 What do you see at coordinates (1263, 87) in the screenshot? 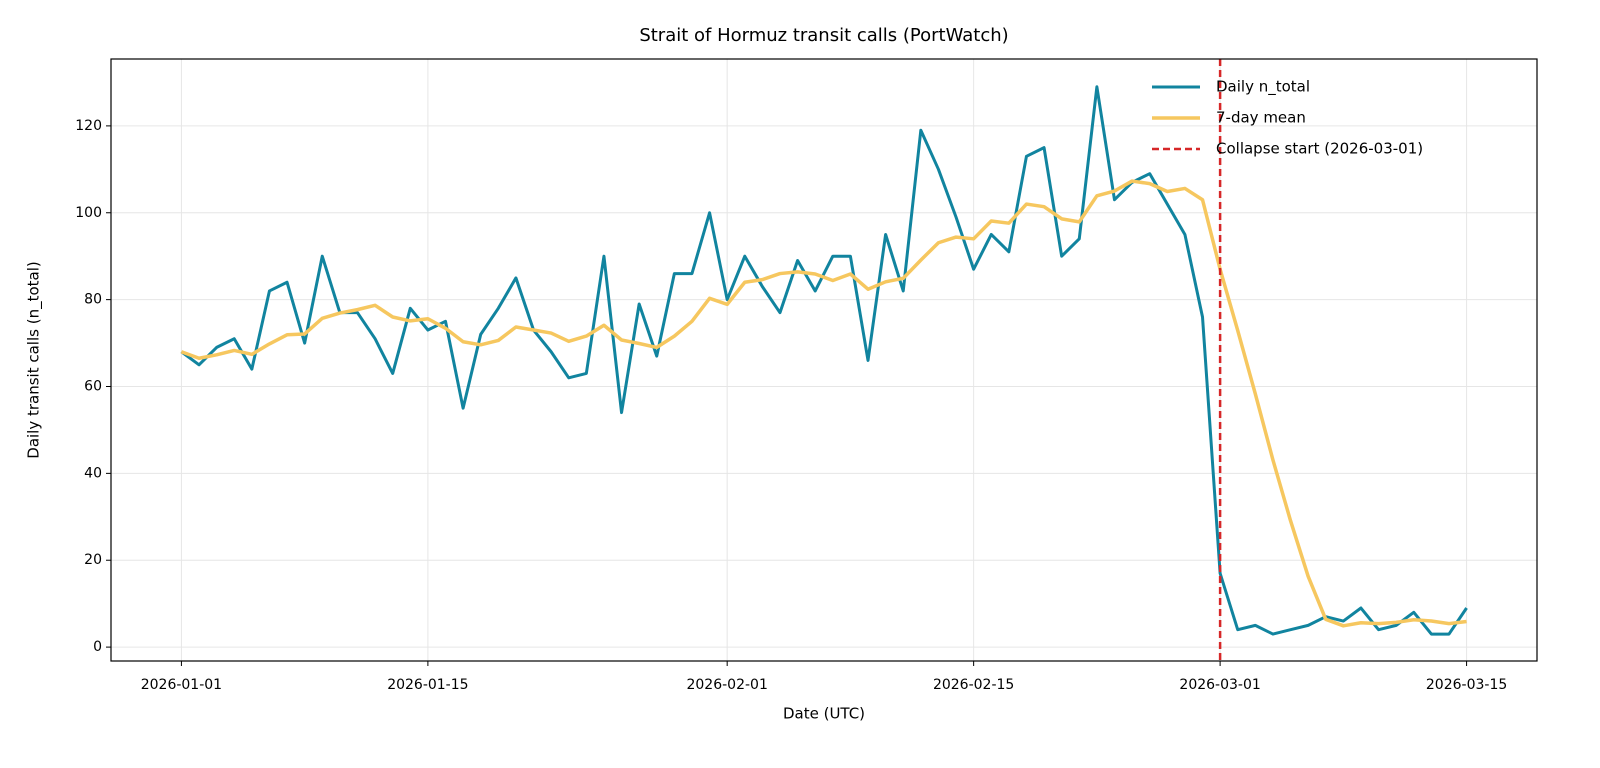
I see `legend-label: Daily n_total` at bounding box center [1263, 87].